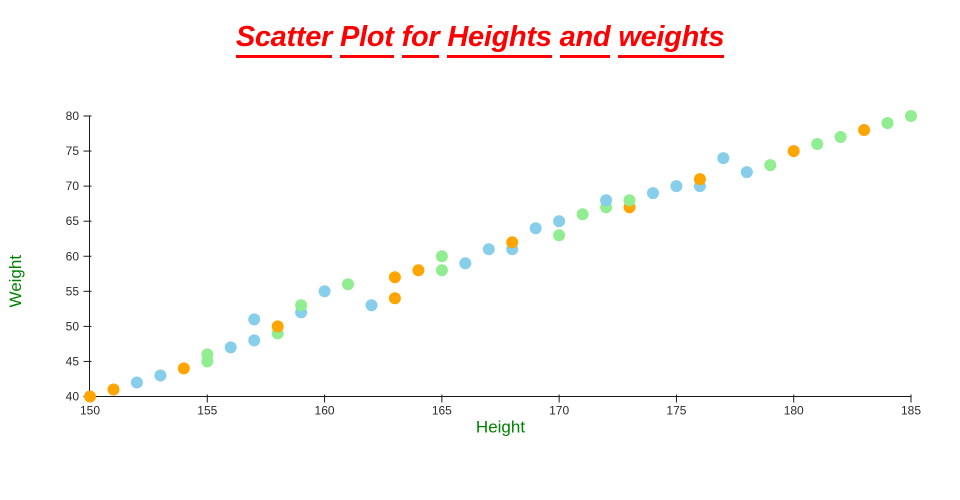 The image size is (960, 500). Describe the element at coordinates (283, 39) in the screenshot. I see `title-word: Scatter` at that location.